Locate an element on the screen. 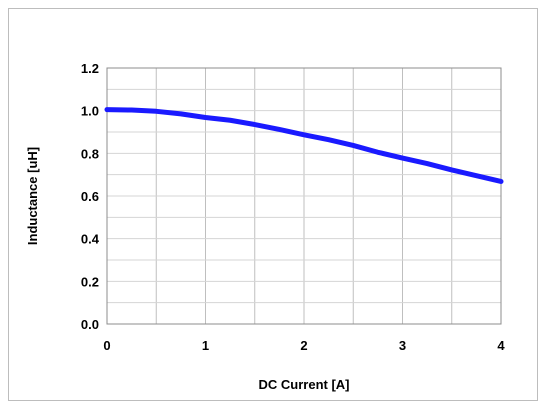 The image size is (547, 411). y-axis-label: Inductance [uH] is located at coordinates (32, 196).